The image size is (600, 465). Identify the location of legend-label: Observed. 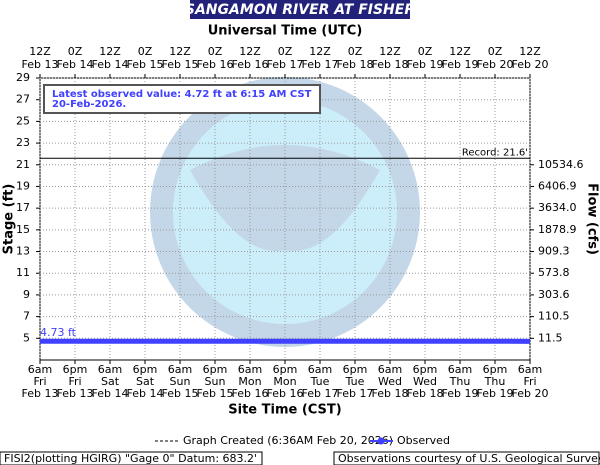
(423, 440).